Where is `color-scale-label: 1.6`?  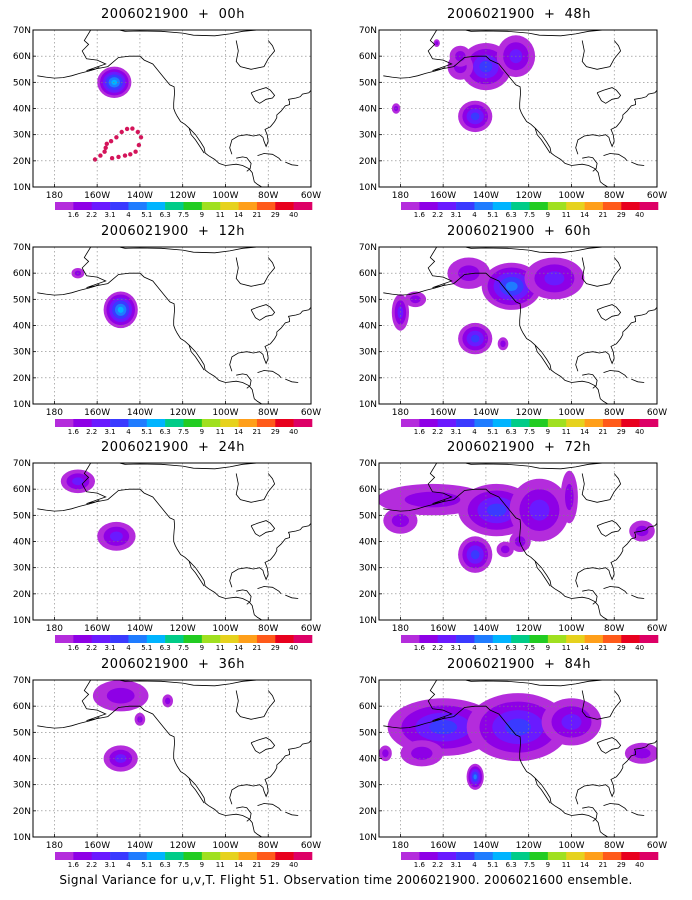 color-scale-label: 1.6 is located at coordinates (74, 432).